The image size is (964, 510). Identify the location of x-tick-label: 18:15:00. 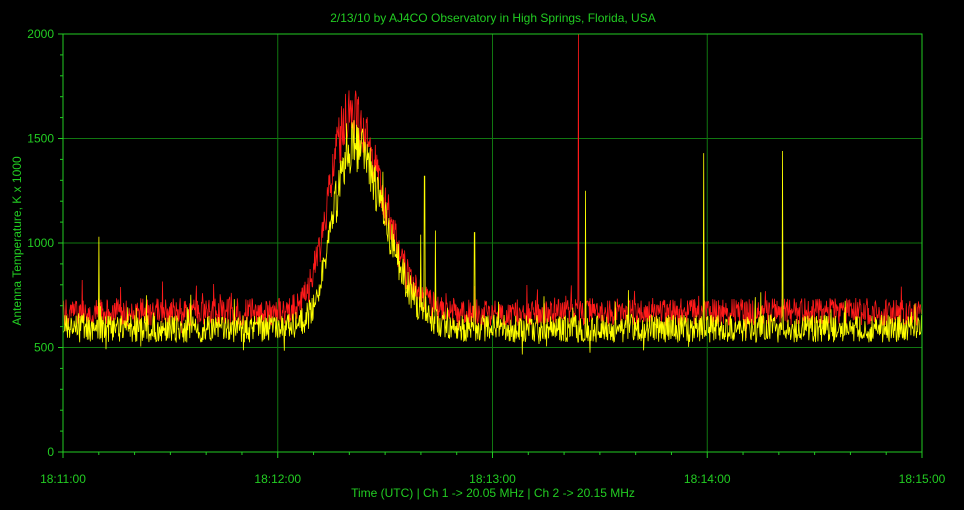
(922, 479).